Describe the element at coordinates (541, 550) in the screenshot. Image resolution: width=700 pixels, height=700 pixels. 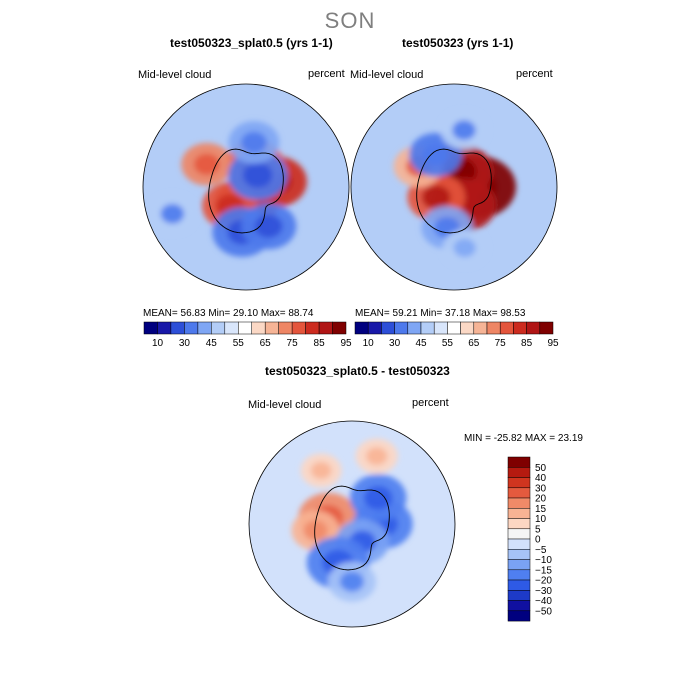
I see `colorbar-diff-label-8: −5` at that location.